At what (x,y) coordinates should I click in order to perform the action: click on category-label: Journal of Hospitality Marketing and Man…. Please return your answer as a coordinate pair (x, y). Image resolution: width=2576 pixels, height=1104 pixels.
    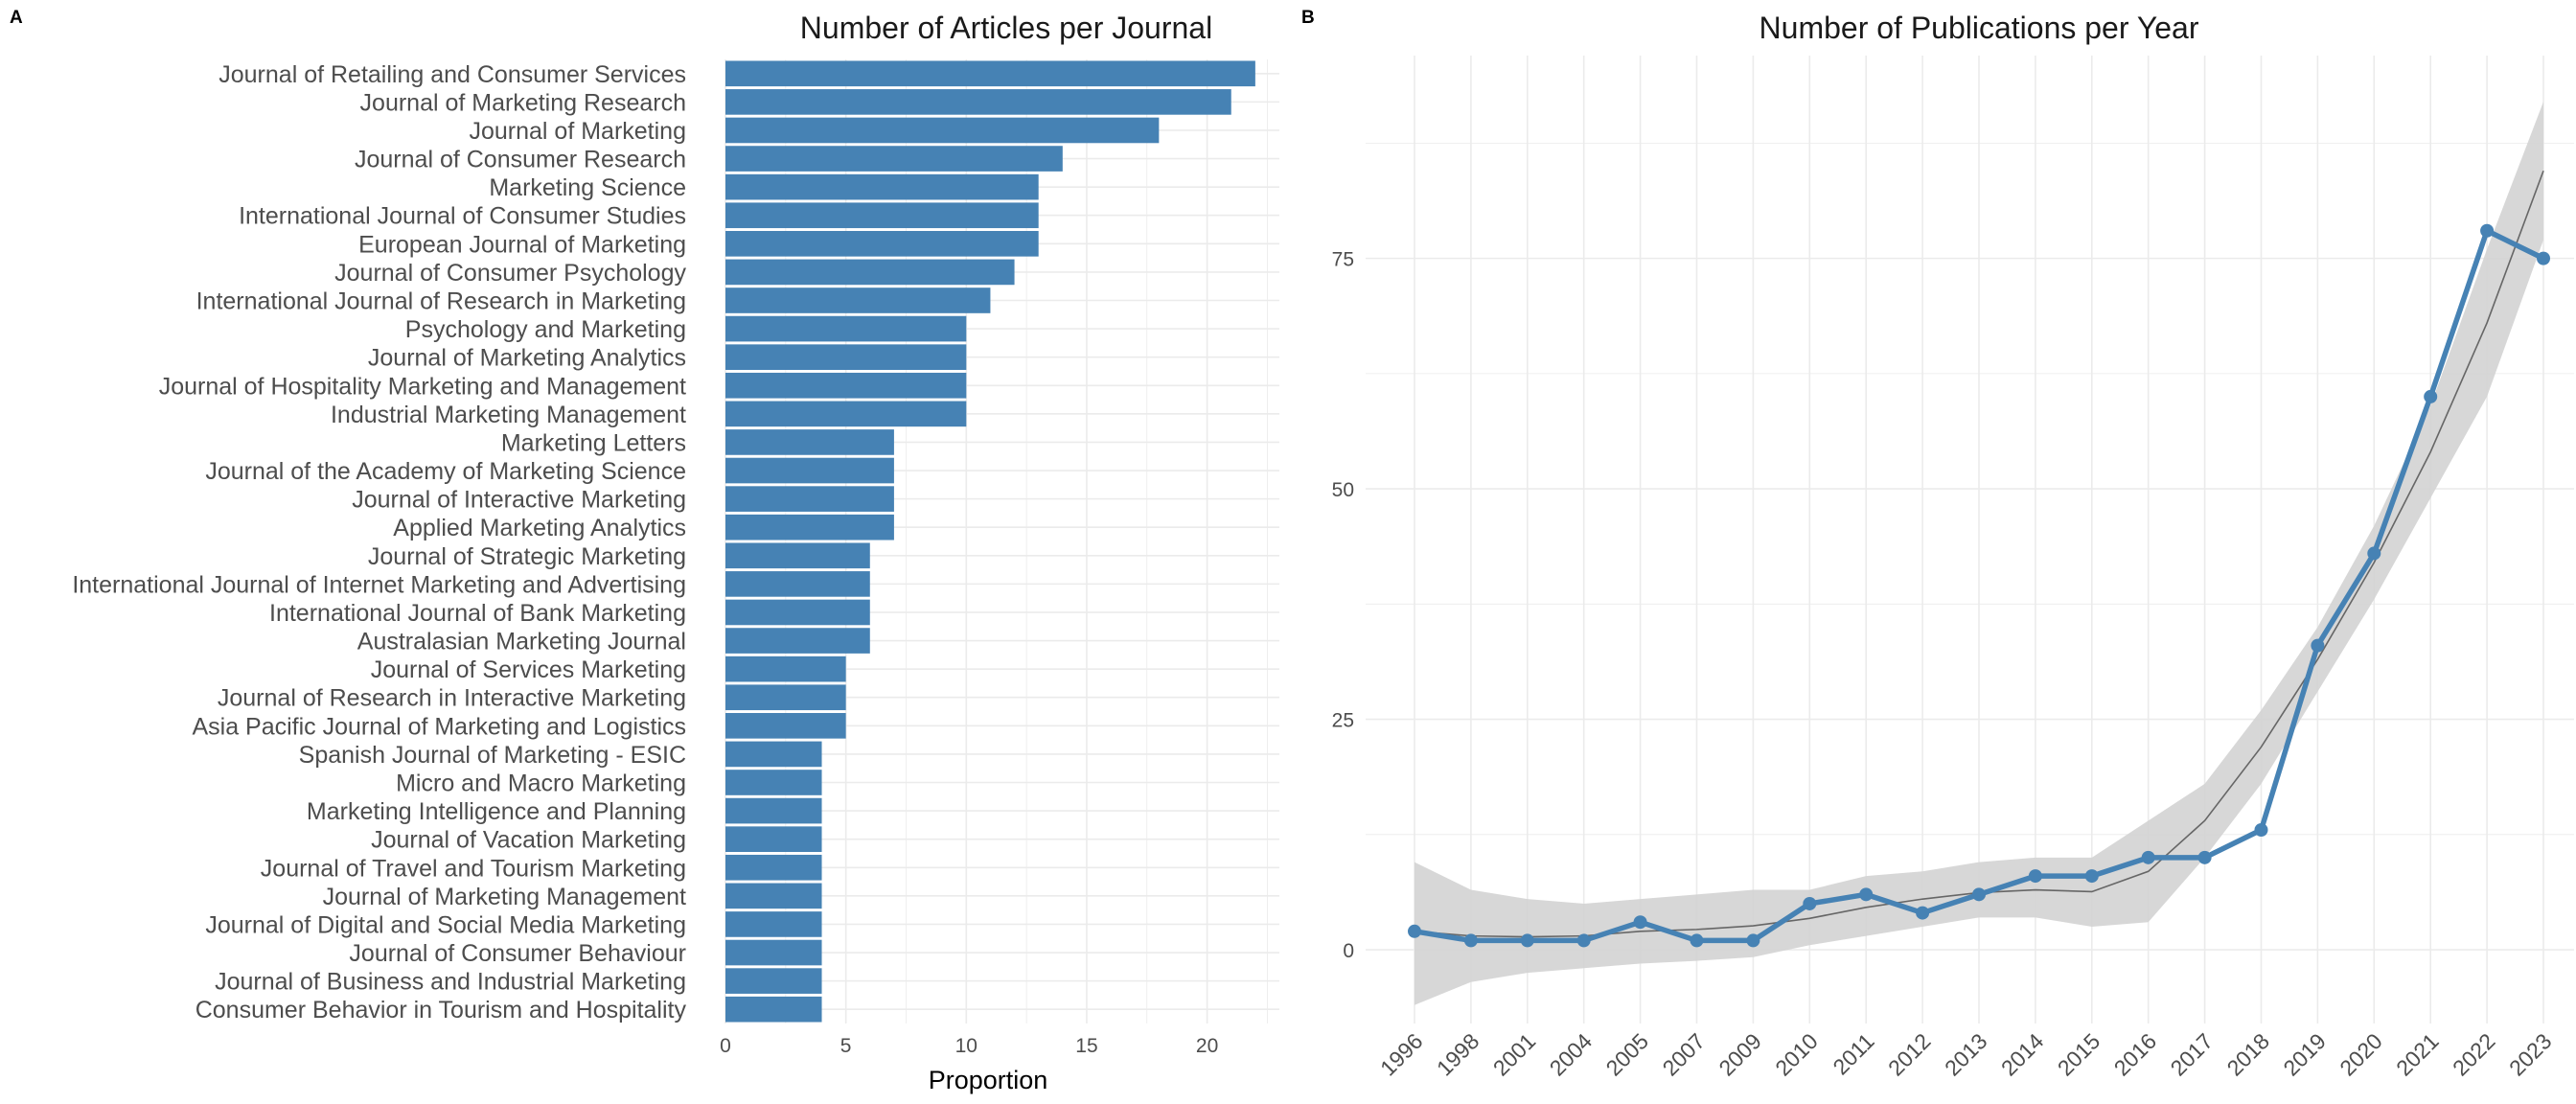
    Looking at the image, I should click on (422, 386).